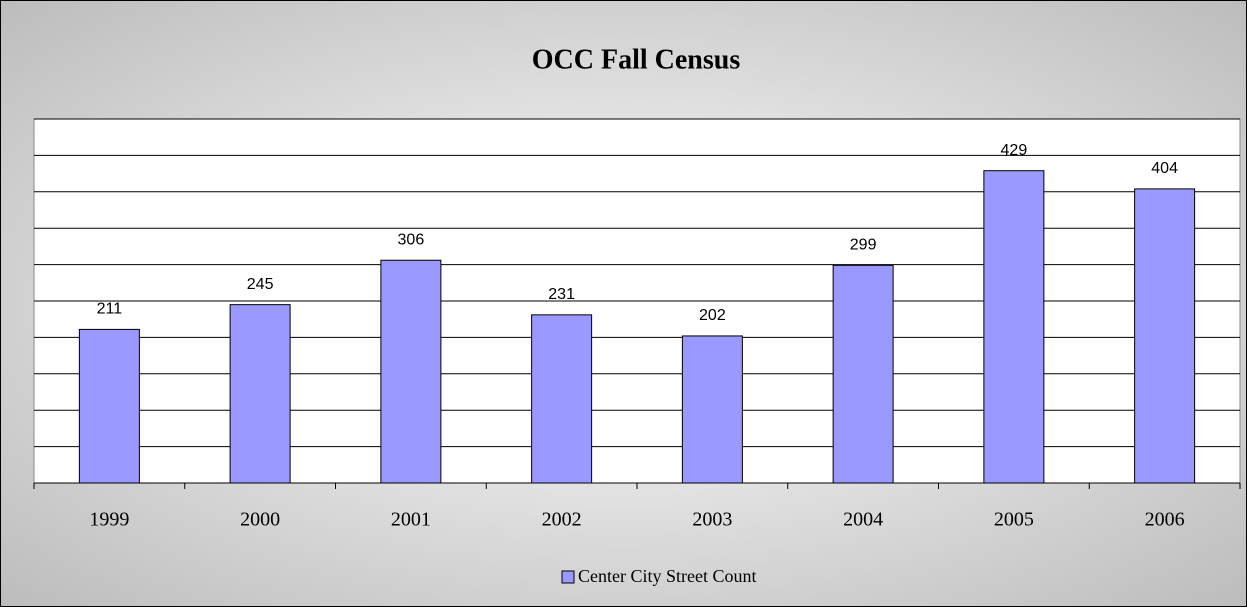 The height and width of the screenshot is (607, 1247). I want to click on value-label: 306, so click(411, 239).